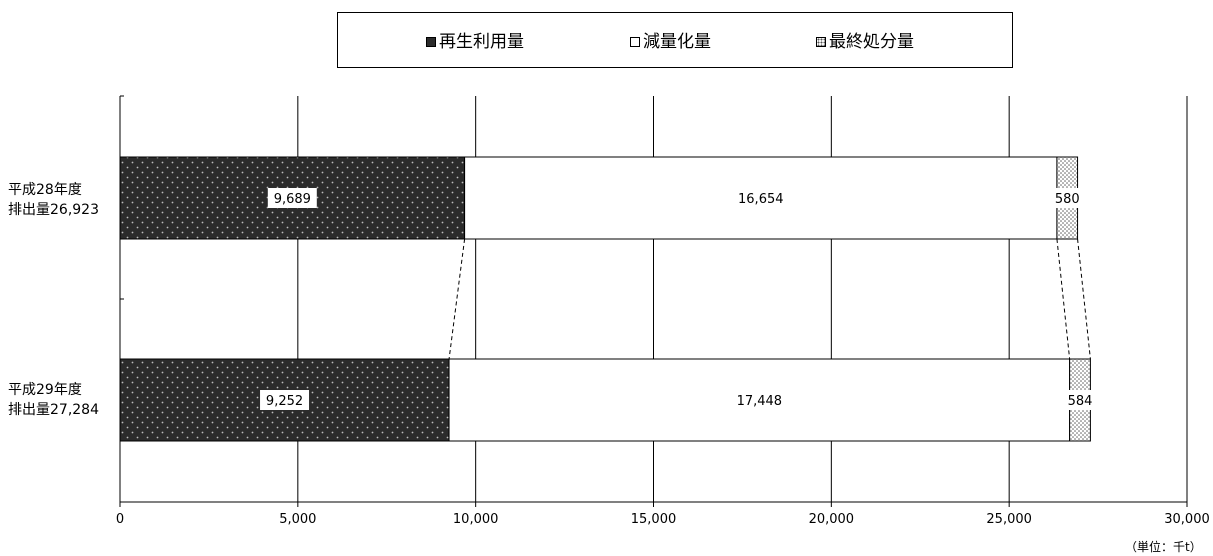 This screenshot has width=1213, height=556. I want to click on data-label-recycled-1: 9,252, so click(284, 401).